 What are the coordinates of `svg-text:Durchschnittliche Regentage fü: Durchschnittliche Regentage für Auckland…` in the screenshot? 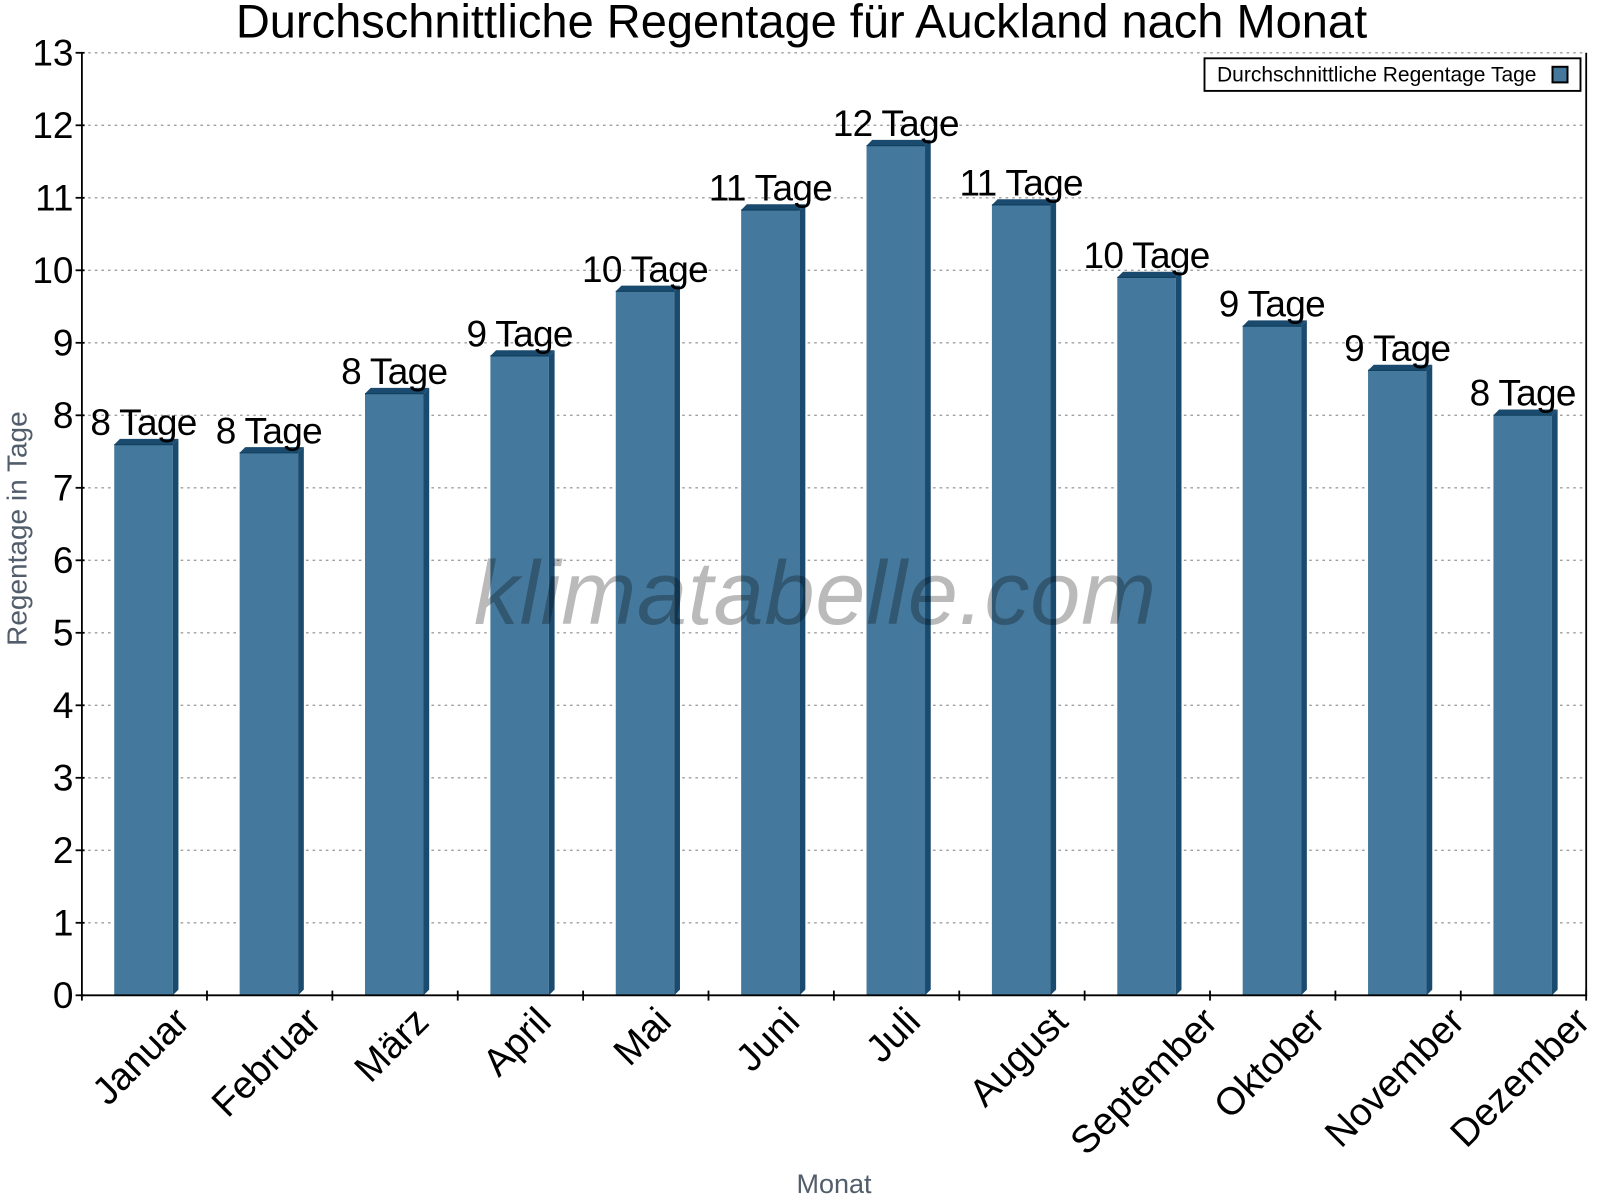 It's located at (801, 24).